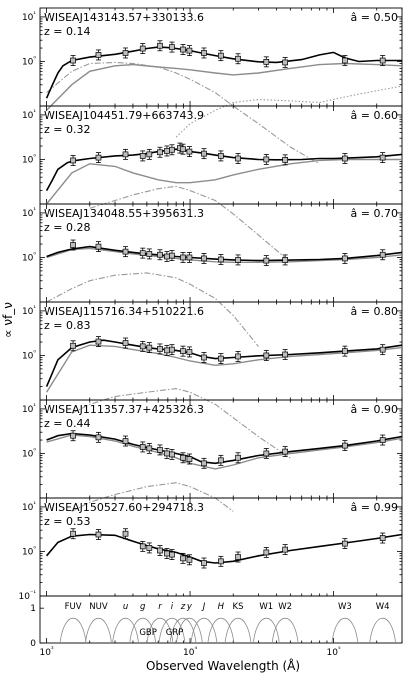 The image size is (407, 678). Describe the element at coordinates (29, 114) in the screenshot. I see `y-tick-label: 10¹` at that location.